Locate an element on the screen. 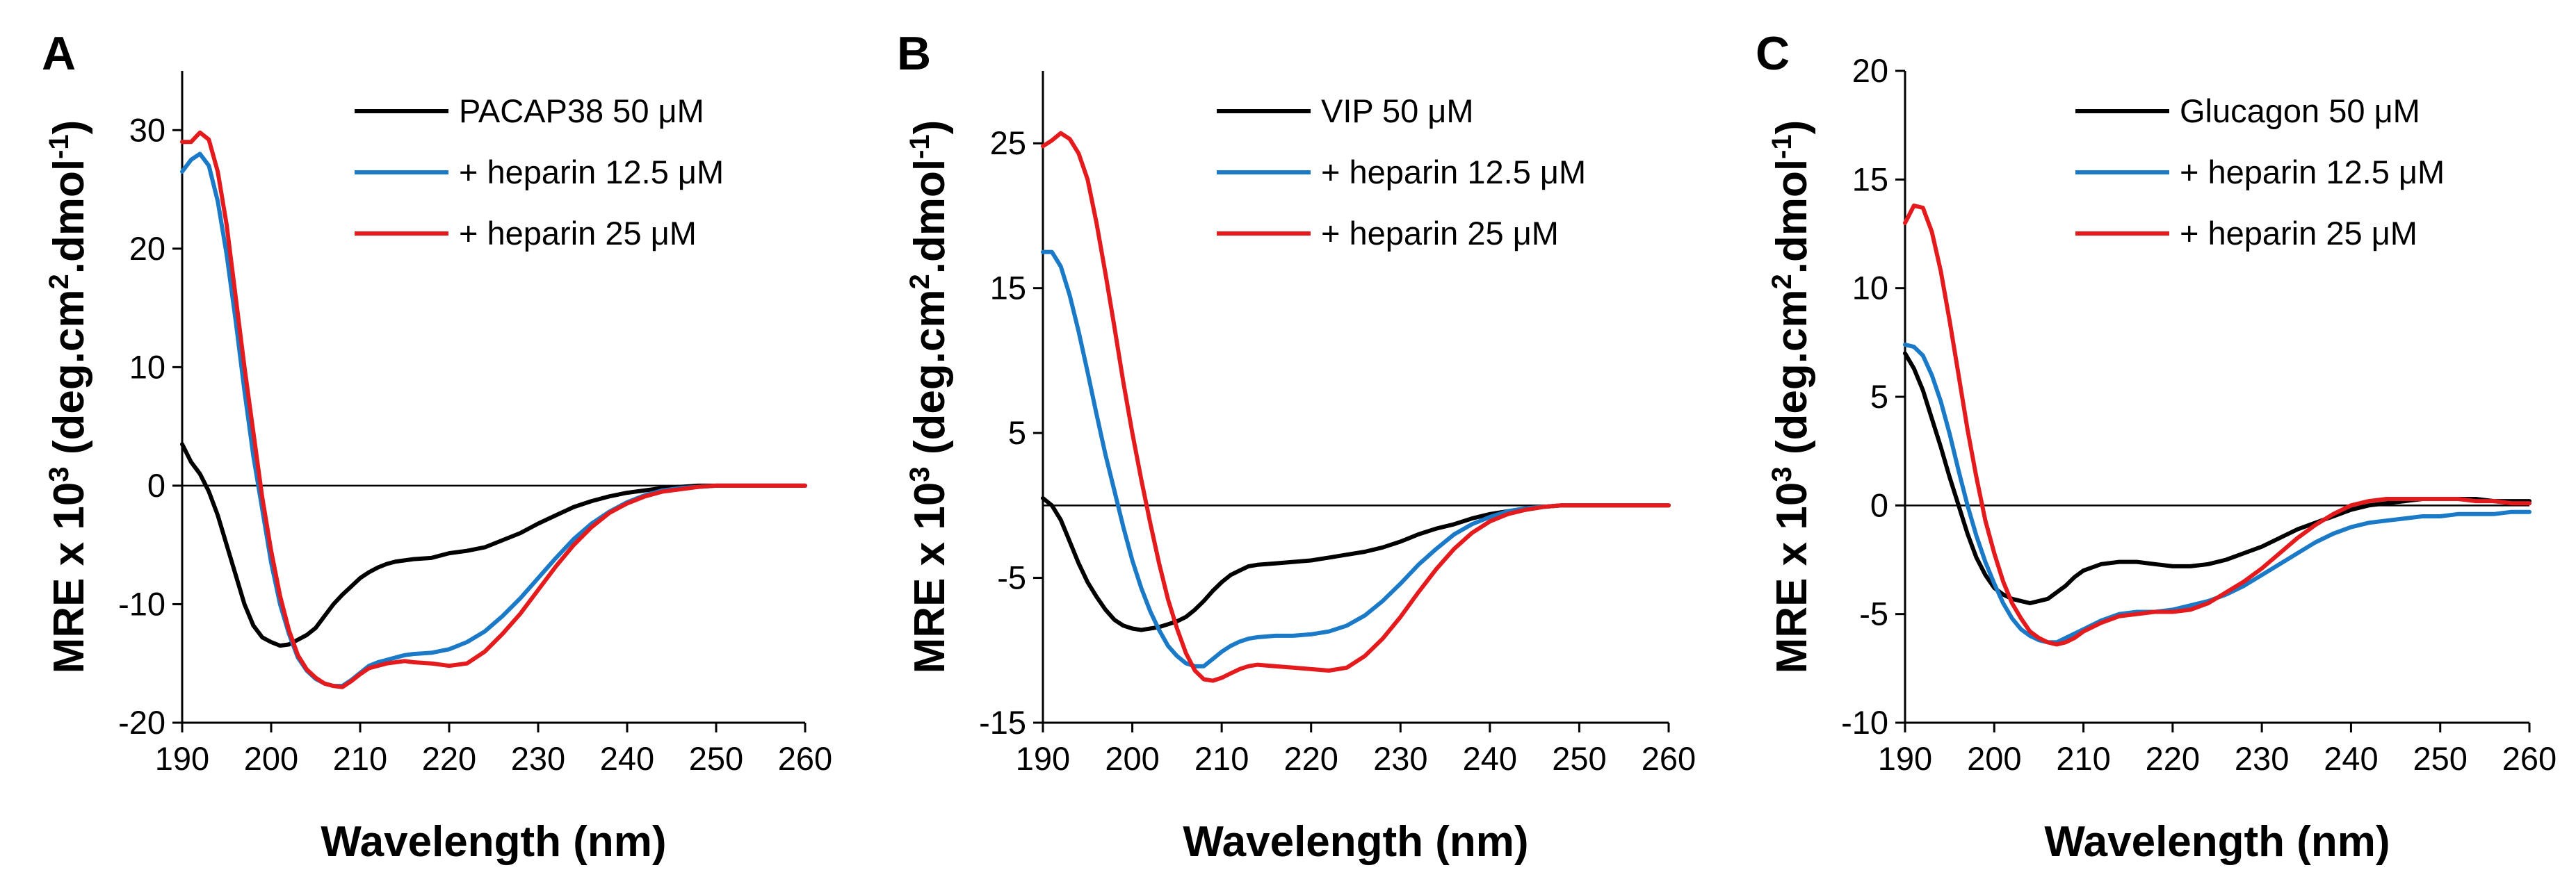 Image resolution: width=2576 pixels, height=886 pixels. y-tick-label: -20 is located at coordinates (141, 723).